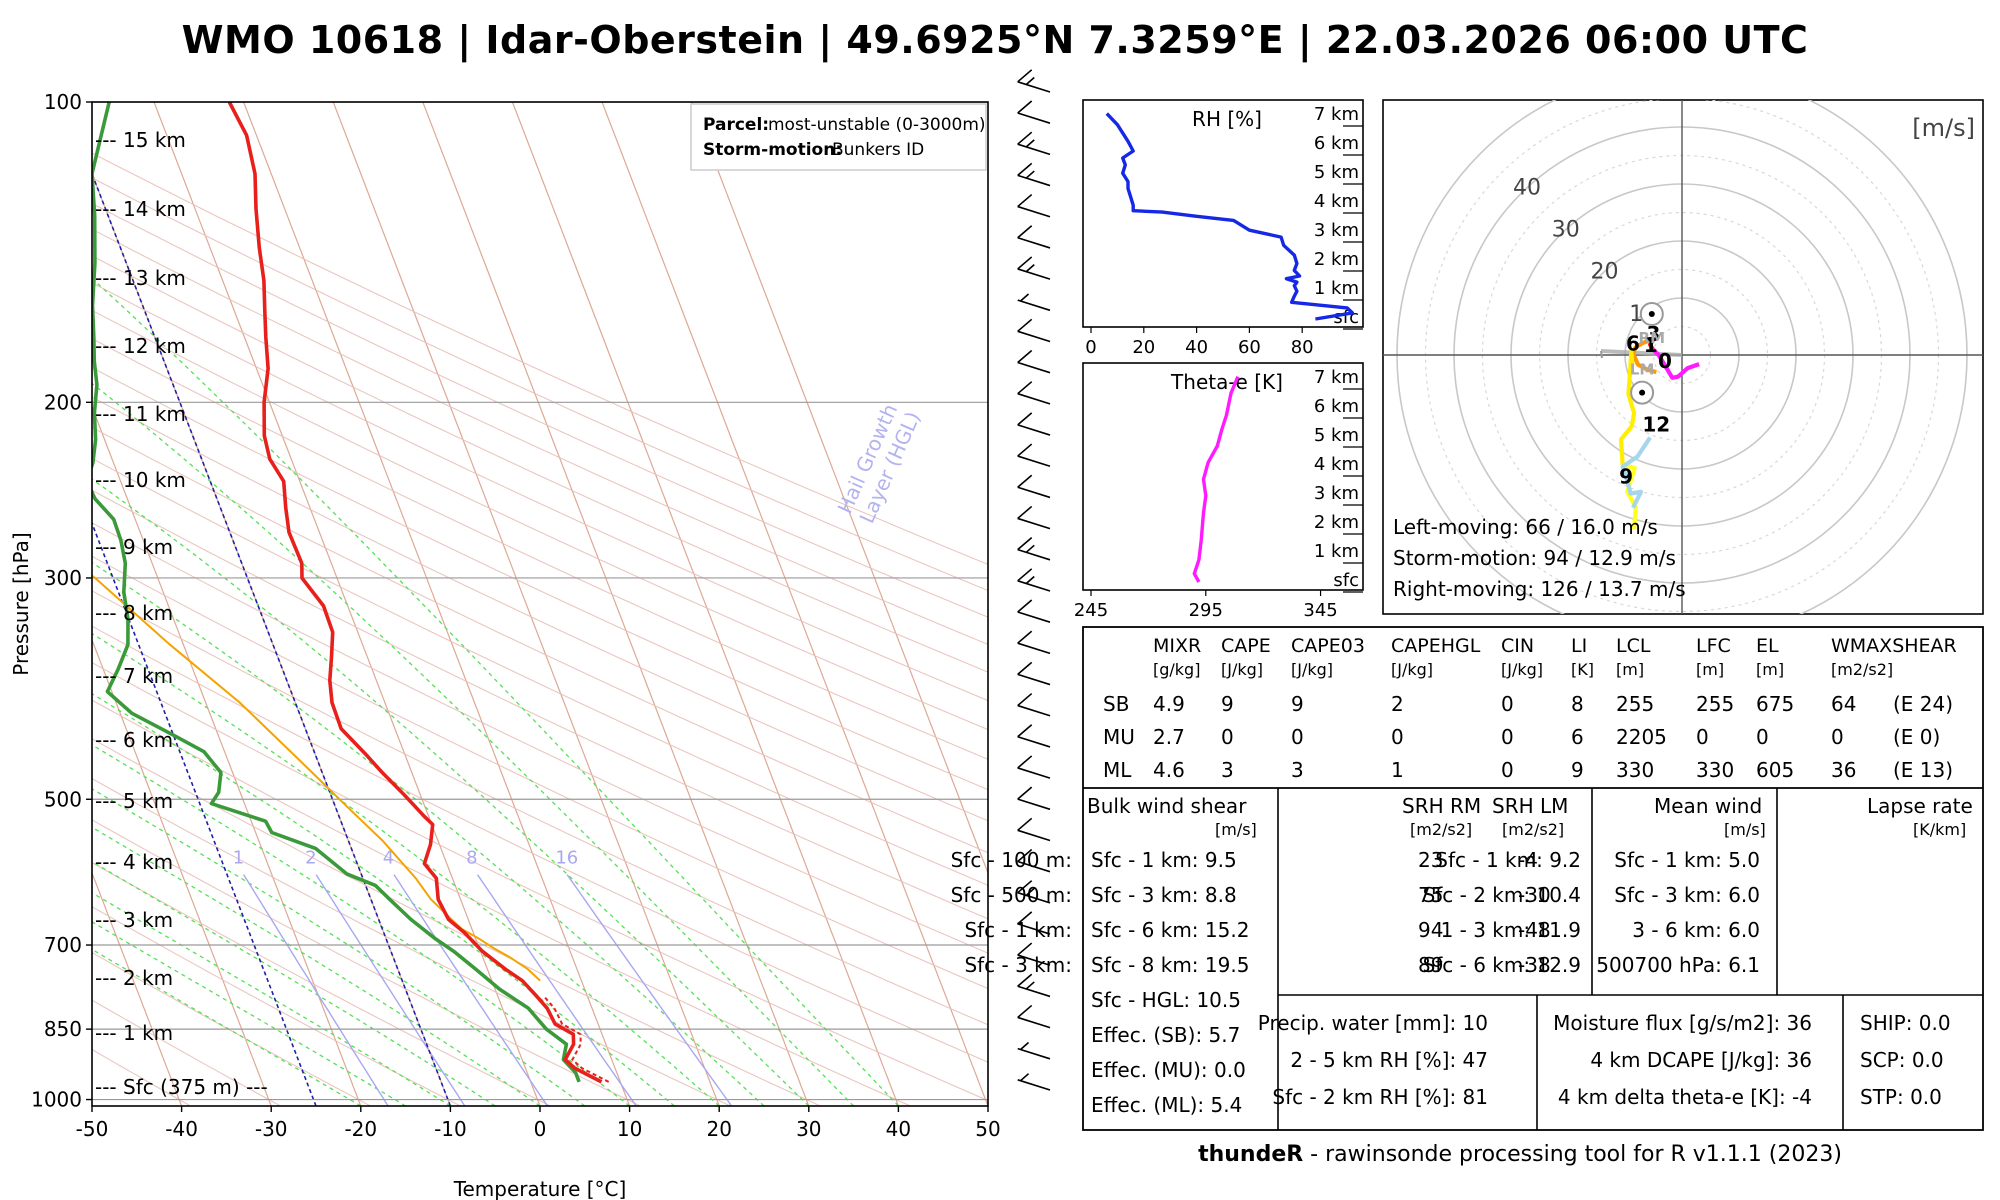 Image resolution: width=2000 pixels, height=1200 pixels. I want to click on x-tick-label: 30, so click(808, 1129).